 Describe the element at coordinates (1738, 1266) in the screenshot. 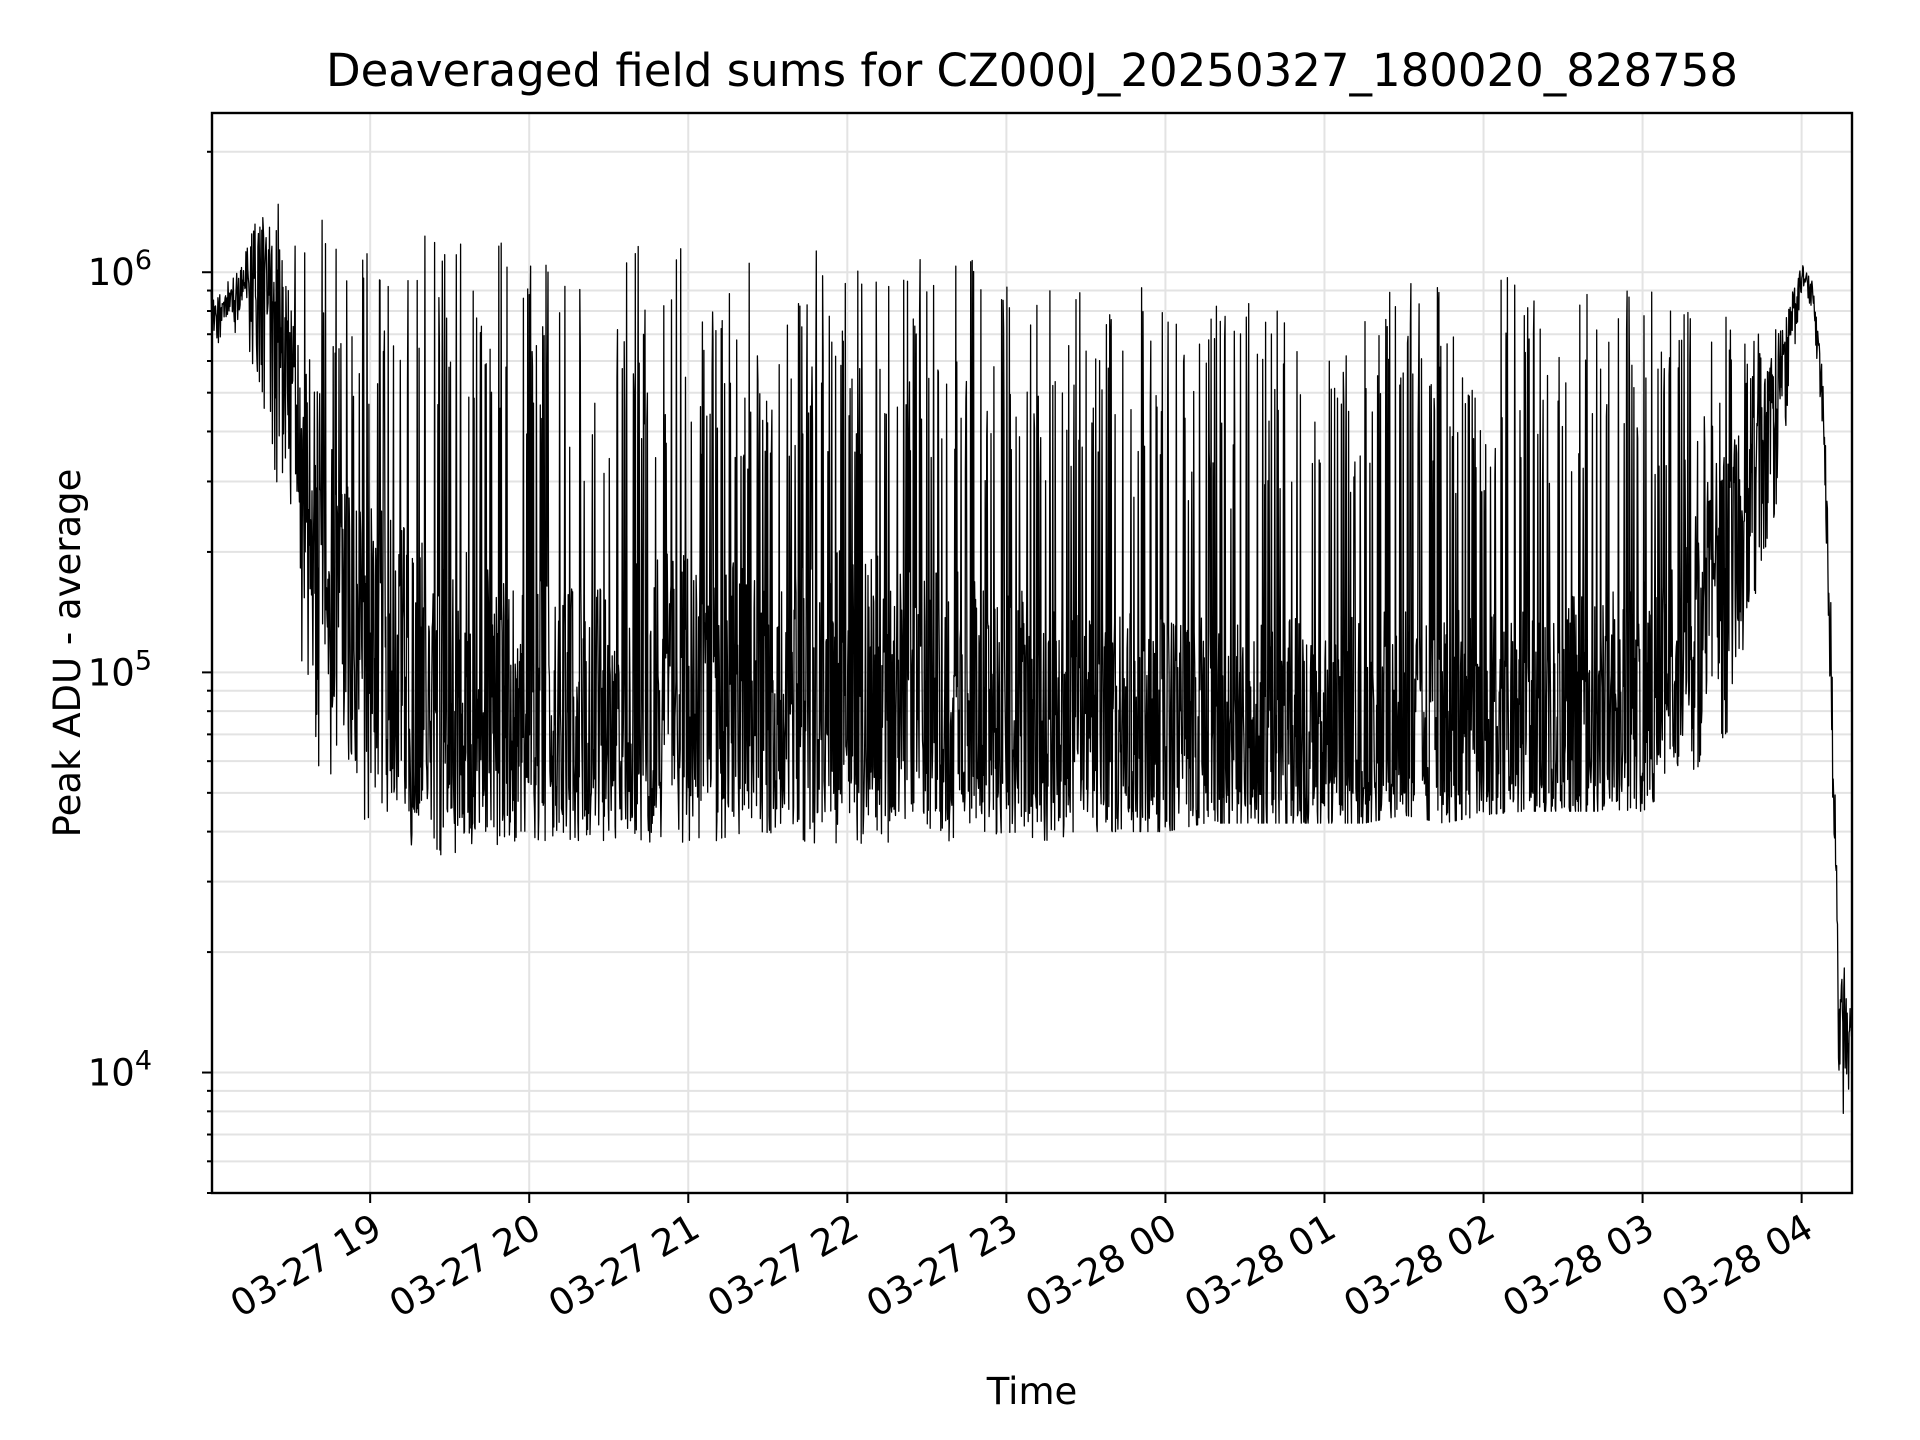

I see `x-tick-label: 03-28 04` at that location.